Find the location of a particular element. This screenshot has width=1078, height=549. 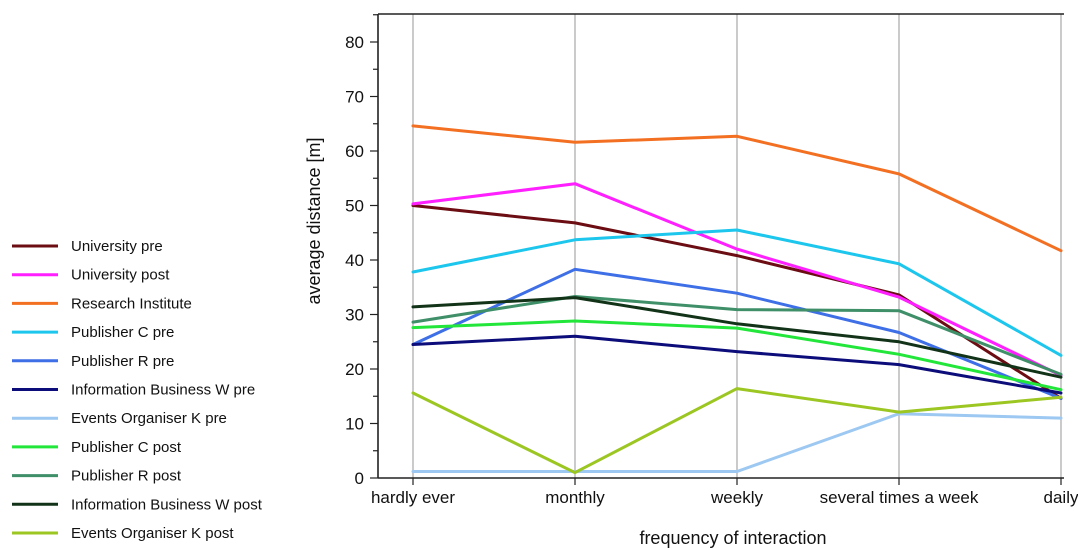

legend-label: Publisher C post is located at coordinates (126, 447).